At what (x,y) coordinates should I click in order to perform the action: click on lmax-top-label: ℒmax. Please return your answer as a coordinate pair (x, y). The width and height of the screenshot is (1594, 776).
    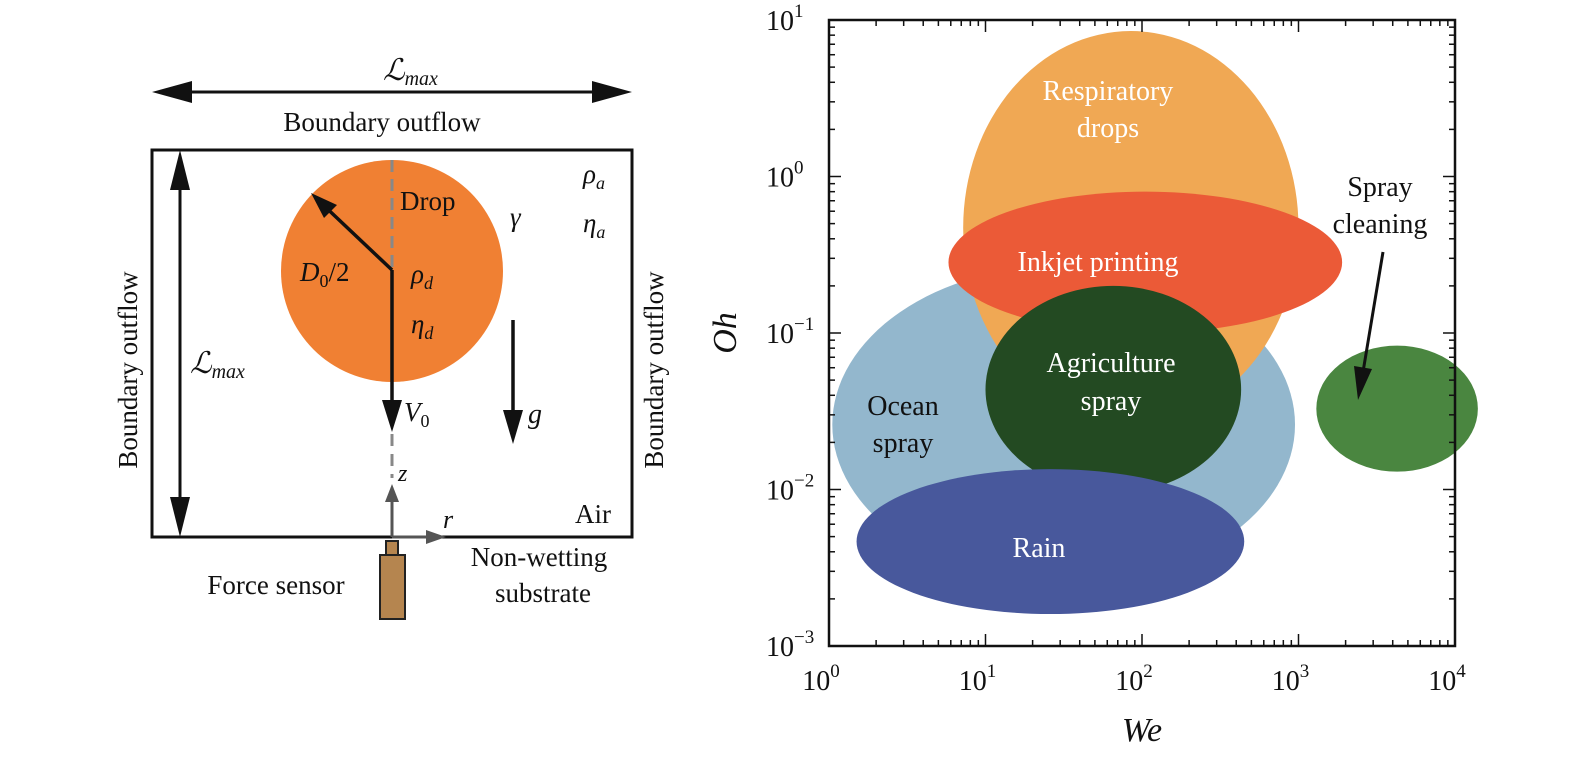
    Looking at the image, I should click on (410, 72).